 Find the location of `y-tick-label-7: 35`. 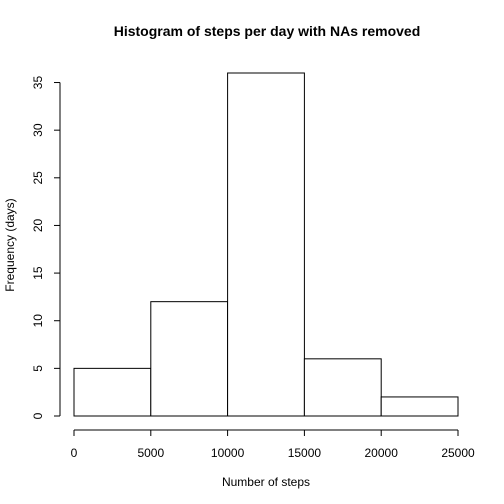

y-tick-label-7: 35 is located at coordinates (38, 83).